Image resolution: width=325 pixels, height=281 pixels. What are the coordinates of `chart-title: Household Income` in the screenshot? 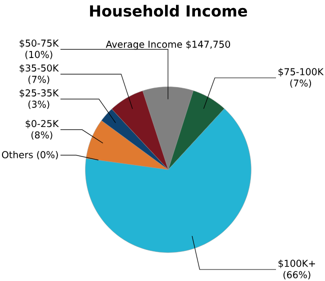 It's located at (169, 10).